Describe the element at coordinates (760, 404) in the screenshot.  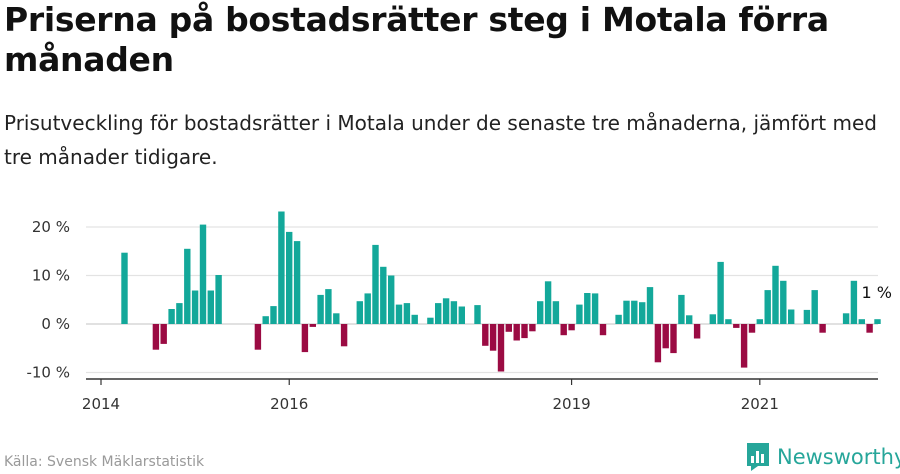
I see `x-tick-label: 2021` at that location.